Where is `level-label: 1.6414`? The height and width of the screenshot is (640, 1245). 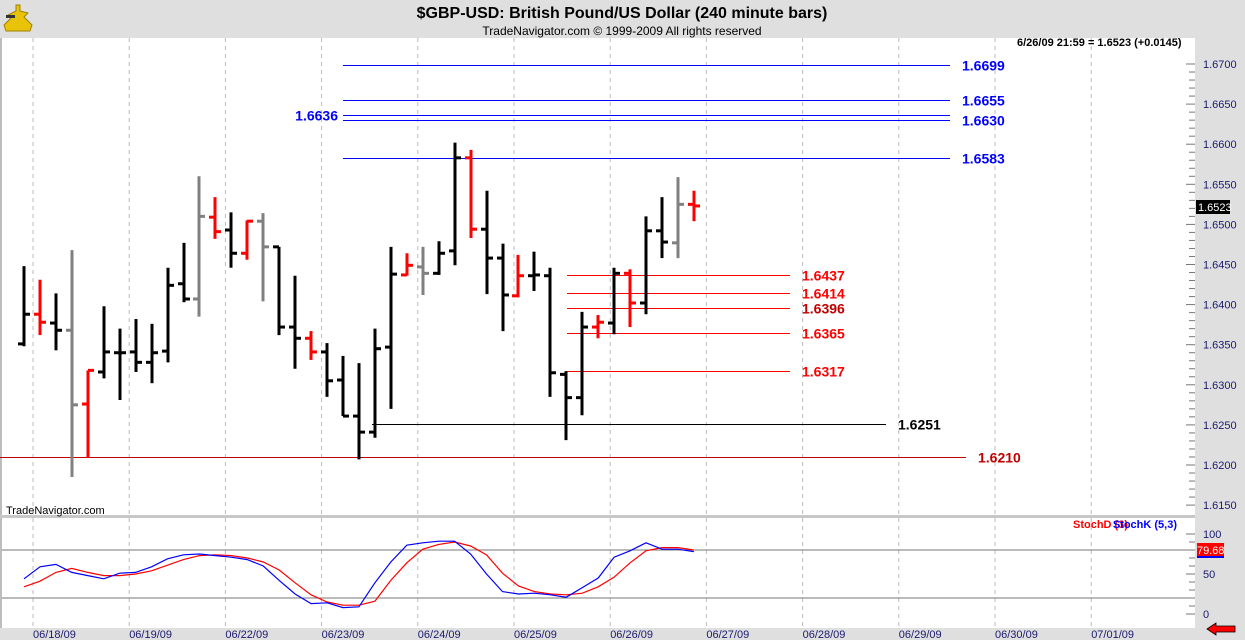 level-label: 1.6414 is located at coordinates (823, 294).